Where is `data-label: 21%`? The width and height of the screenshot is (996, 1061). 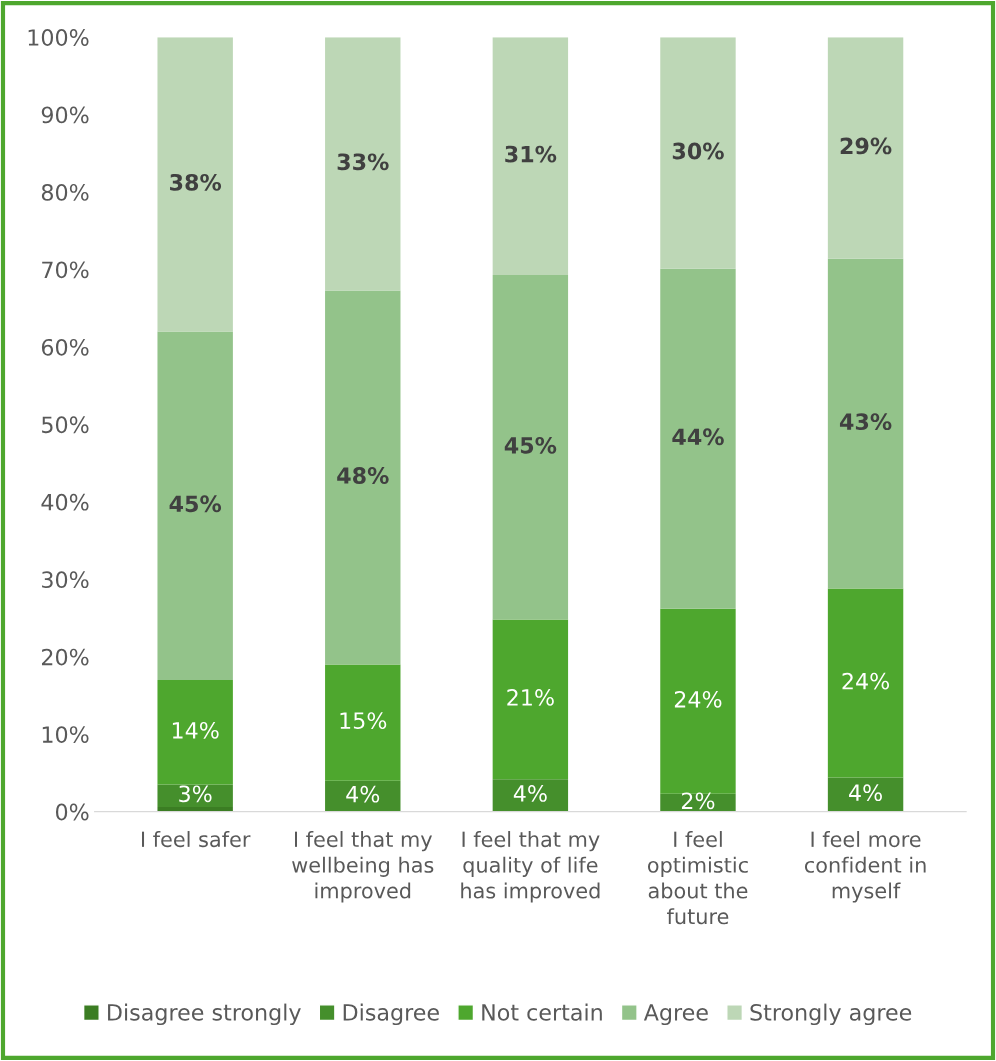
data-label: 21% is located at coordinates (530, 697).